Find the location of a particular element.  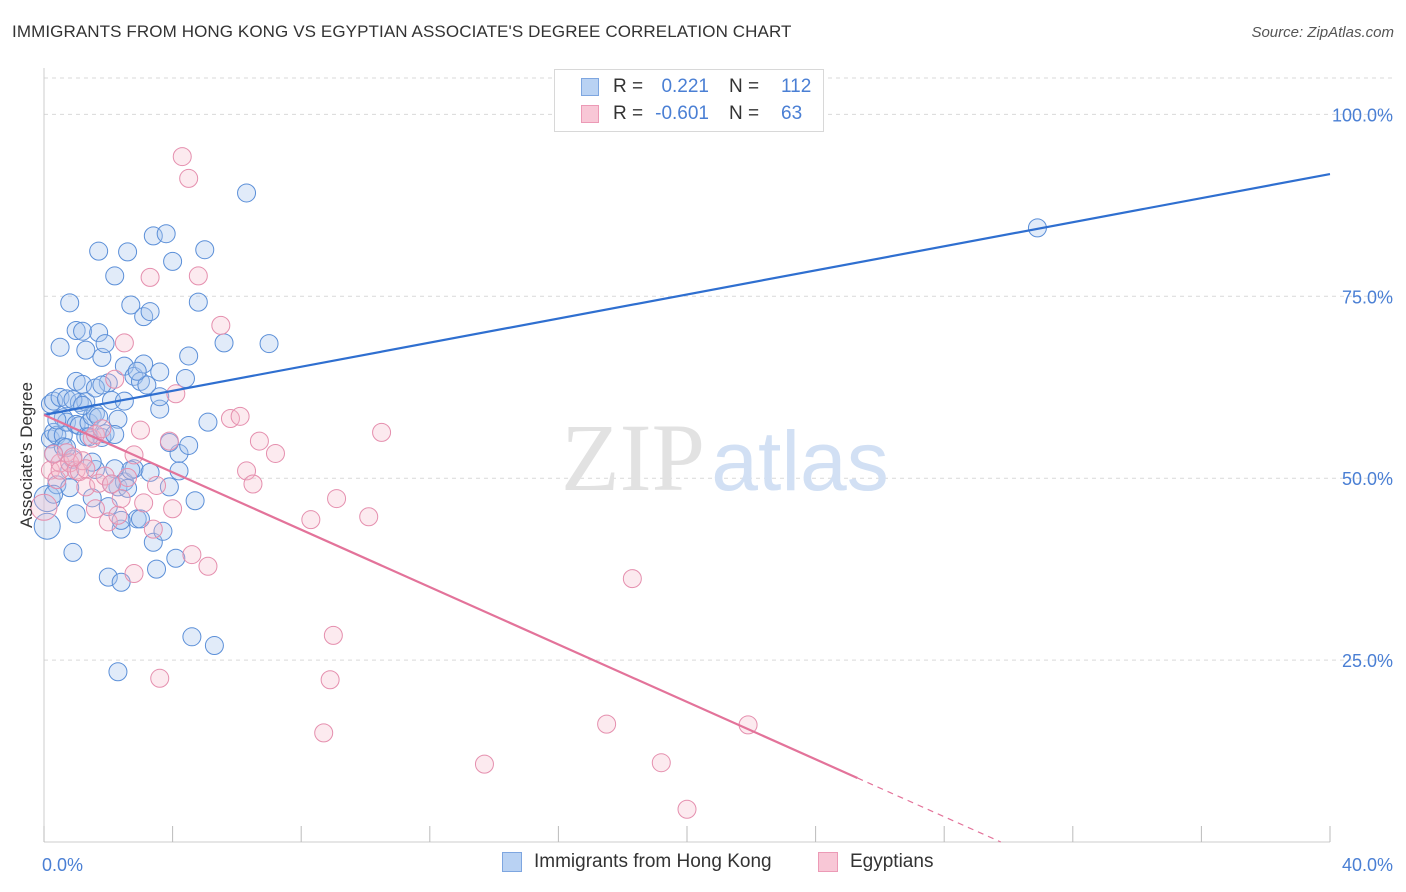

x-tick-label: 40.0% is located at coordinates (1367, 865).